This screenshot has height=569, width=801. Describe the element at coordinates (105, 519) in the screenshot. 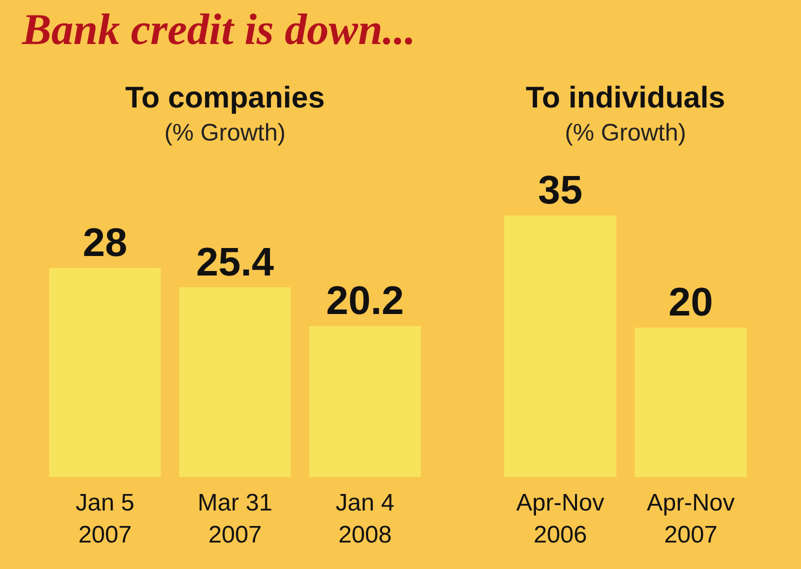

I see `x-tick-label: Jan 5 2007` at that location.